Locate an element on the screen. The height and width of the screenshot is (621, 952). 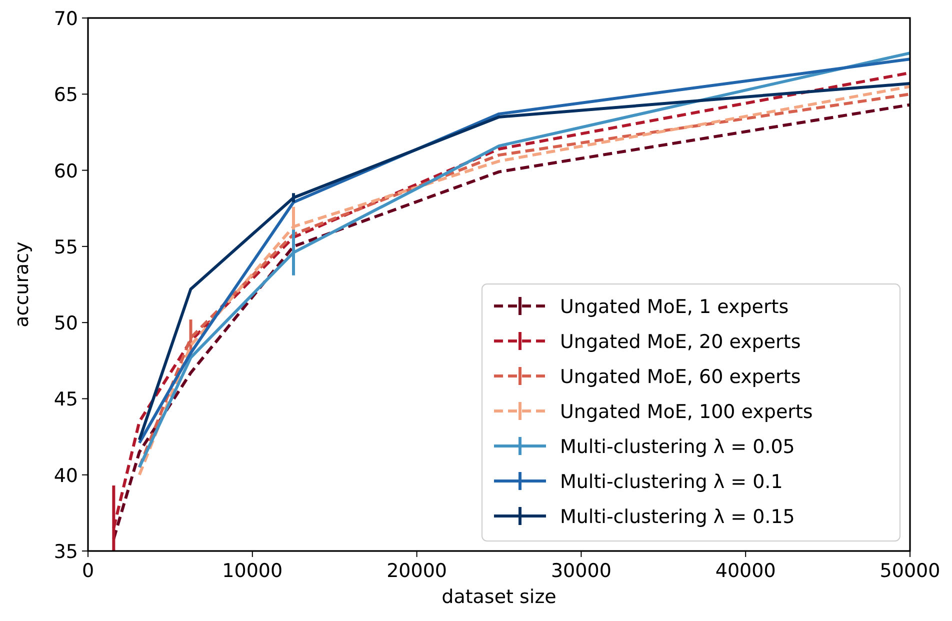
legend-label: Multi-clustering λ = 0.1 is located at coordinates (671, 482).